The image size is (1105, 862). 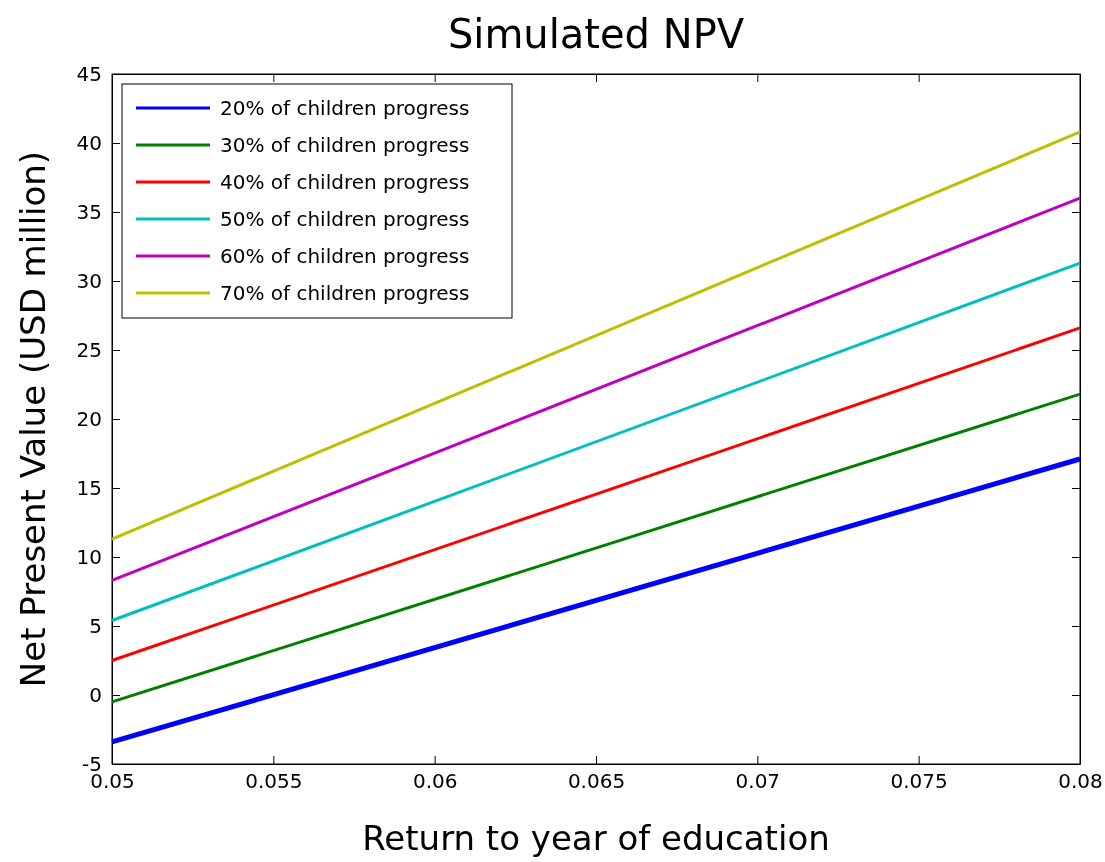 What do you see at coordinates (345, 145) in the screenshot?
I see `legend-label: 30% of children progress` at bounding box center [345, 145].